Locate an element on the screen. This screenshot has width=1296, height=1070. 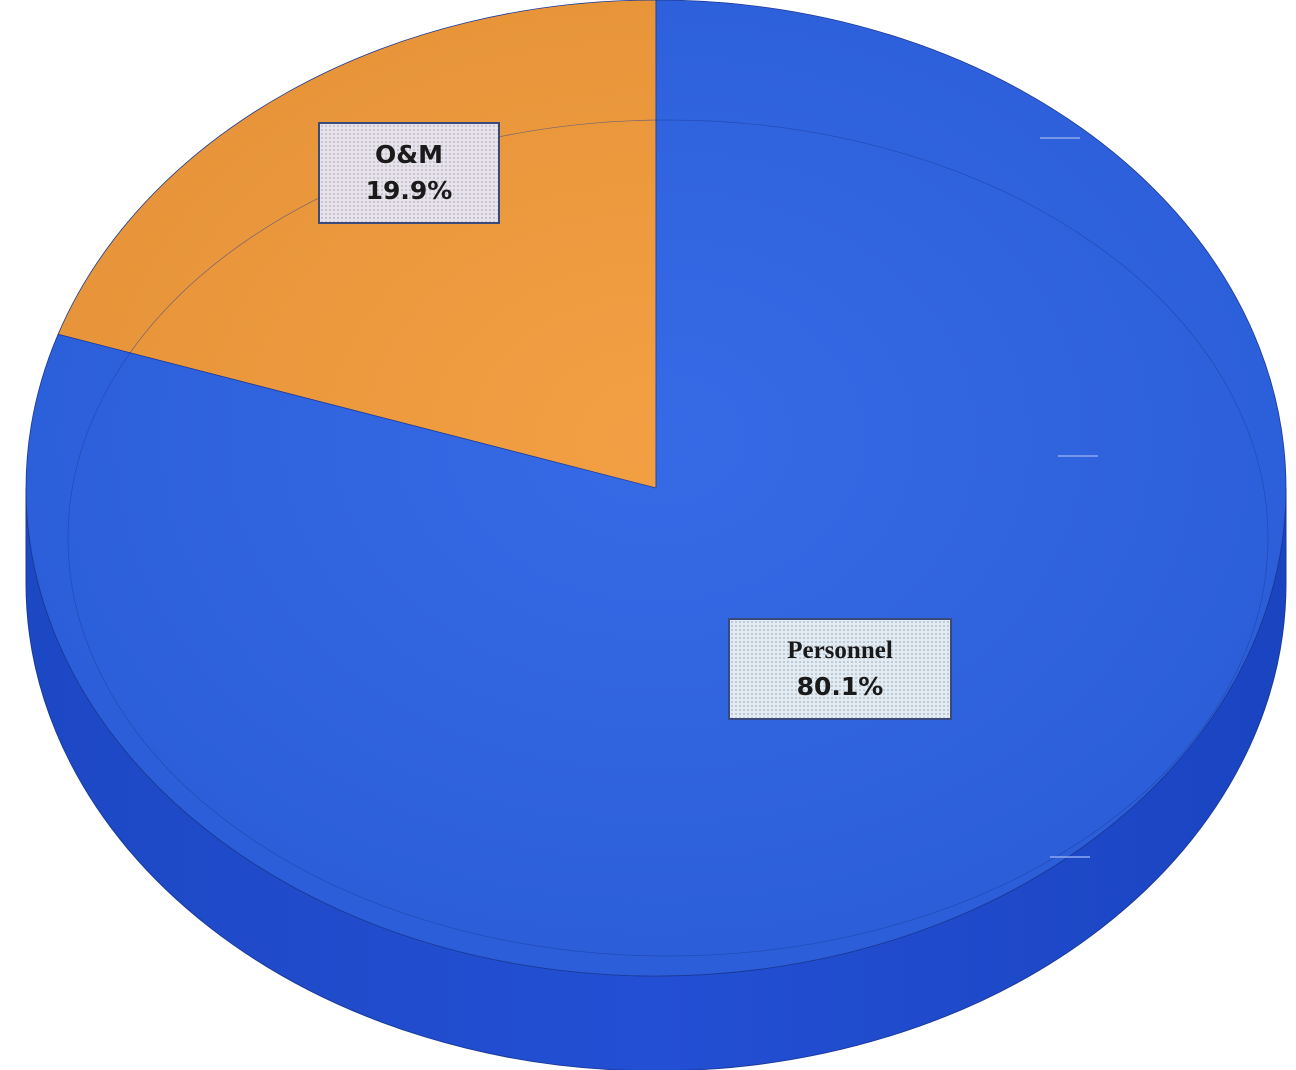
data-label-om: O&M 19.9% is located at coordinates (409, 173).